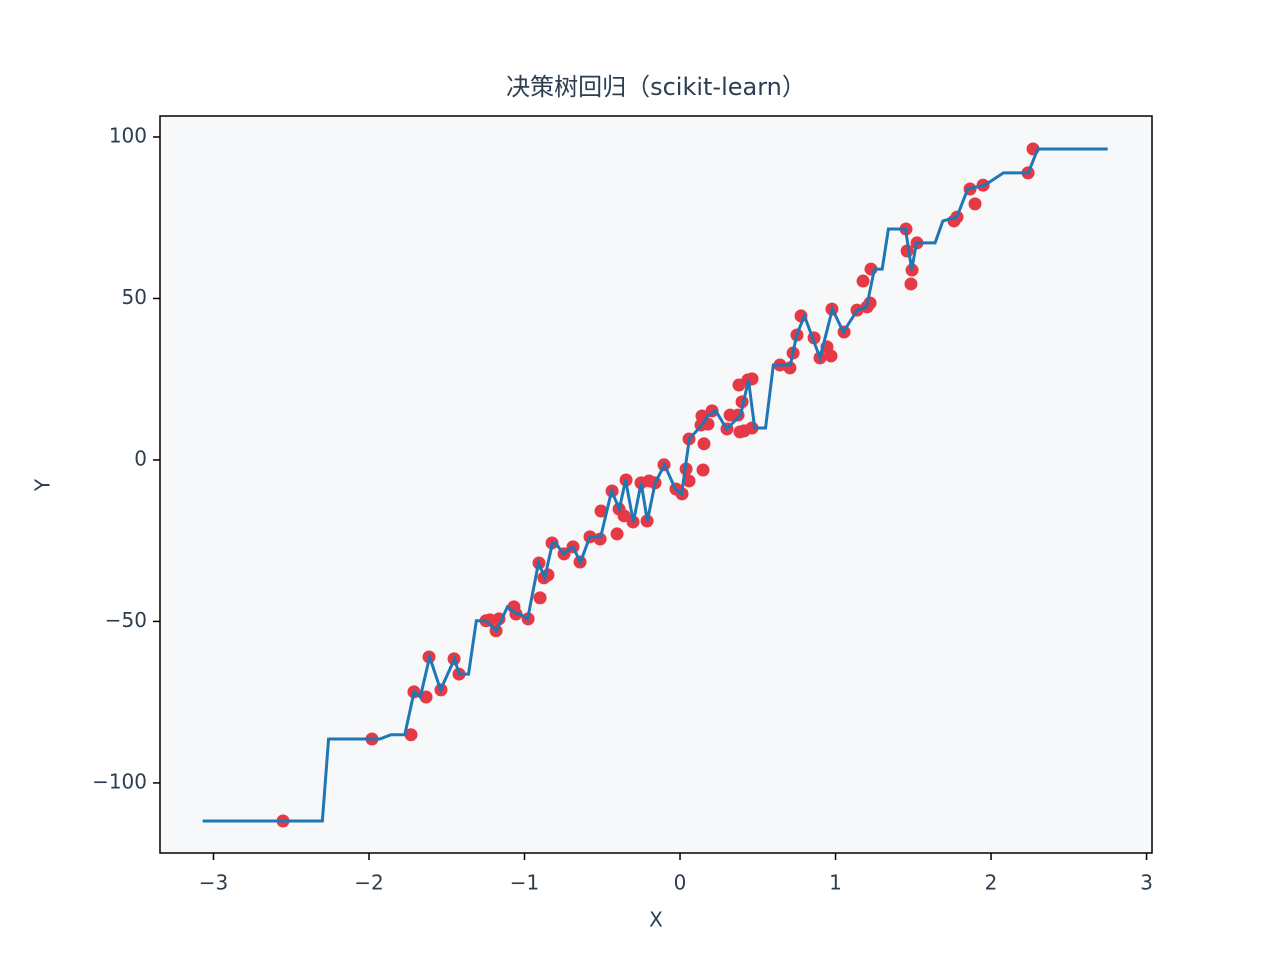  Describe the element at coordinates (213, 883) in the screenshot. I see `x-tick-label: −3` at that location.